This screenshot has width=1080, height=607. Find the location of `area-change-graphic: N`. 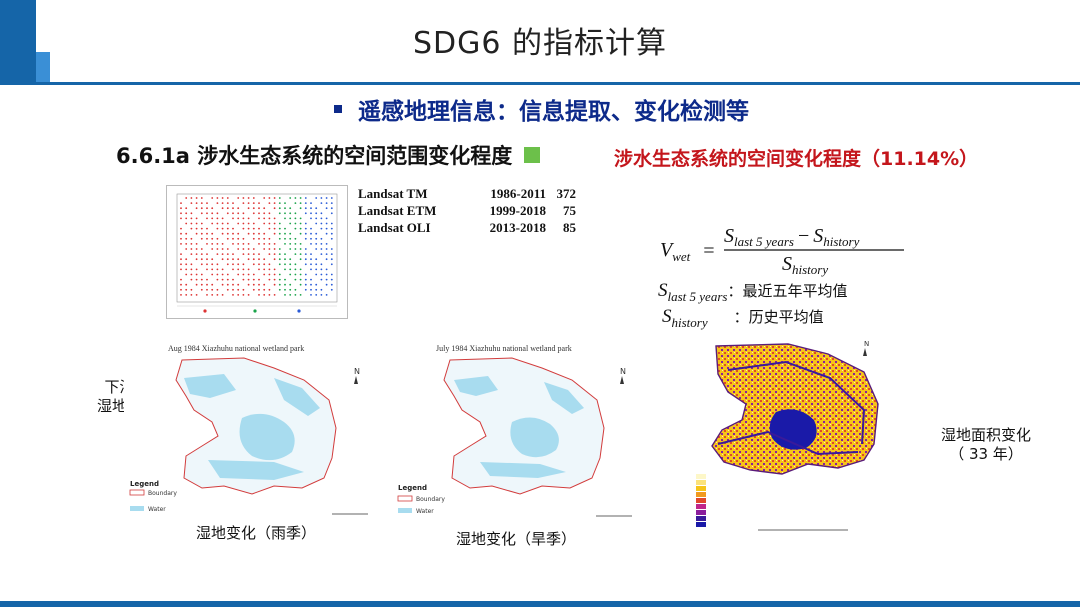

area-change-graphic: N is located at coordinates (787, 435).